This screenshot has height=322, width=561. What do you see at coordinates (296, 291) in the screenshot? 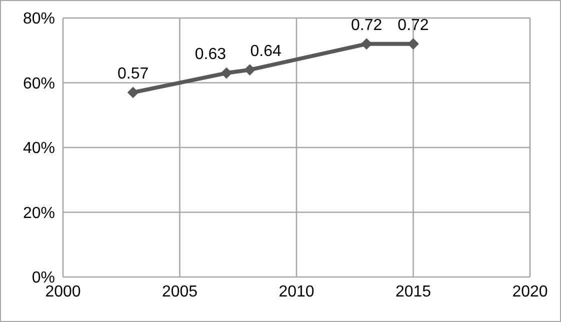
I see `x-tick-label: 2010` at bounding box center [296, 291].